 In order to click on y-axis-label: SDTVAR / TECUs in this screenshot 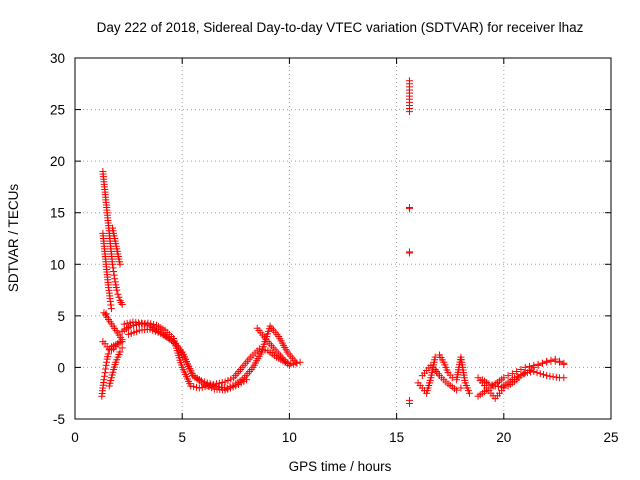, I will do `click(13, 238)`.